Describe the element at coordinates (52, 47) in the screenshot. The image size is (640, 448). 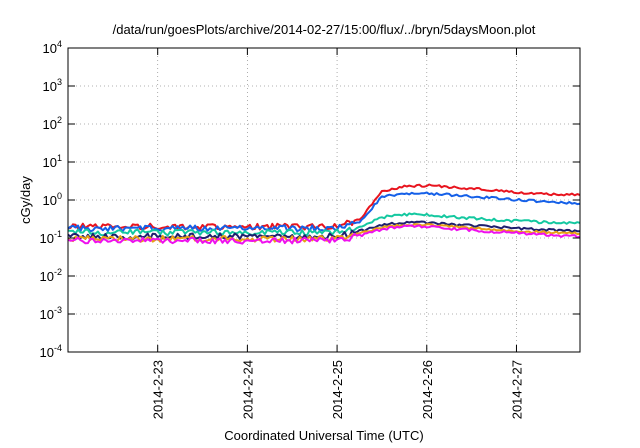
I see `y-tick-label: 10⁴` at that location.